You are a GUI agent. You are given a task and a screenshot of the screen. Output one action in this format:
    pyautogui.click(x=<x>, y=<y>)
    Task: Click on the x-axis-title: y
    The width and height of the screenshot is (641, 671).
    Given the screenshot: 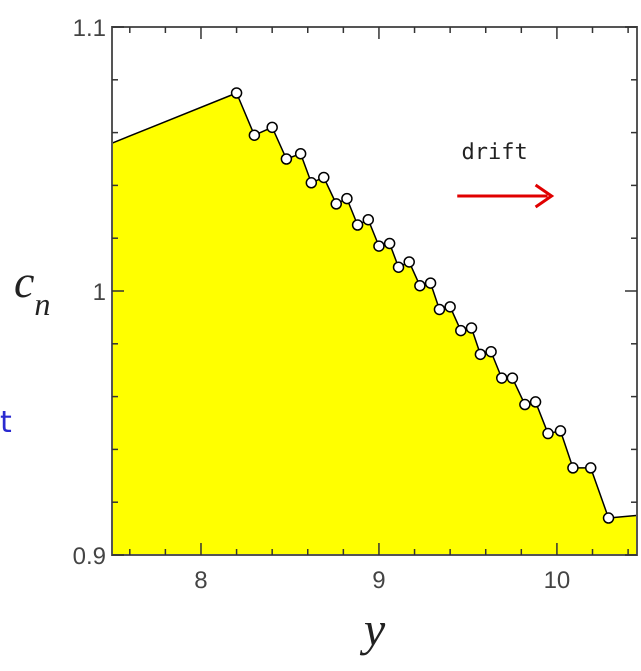 What is the action you would take?
    pyautogui.click(x=372, y=629)
    